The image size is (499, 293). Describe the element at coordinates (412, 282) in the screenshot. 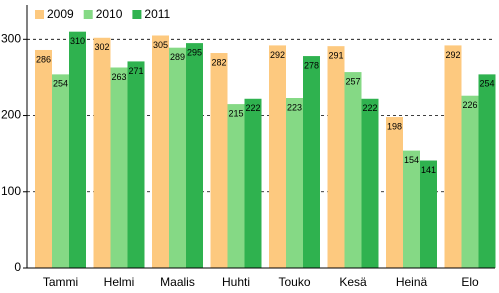

I see `x-tick-label: Heinä` at that location.